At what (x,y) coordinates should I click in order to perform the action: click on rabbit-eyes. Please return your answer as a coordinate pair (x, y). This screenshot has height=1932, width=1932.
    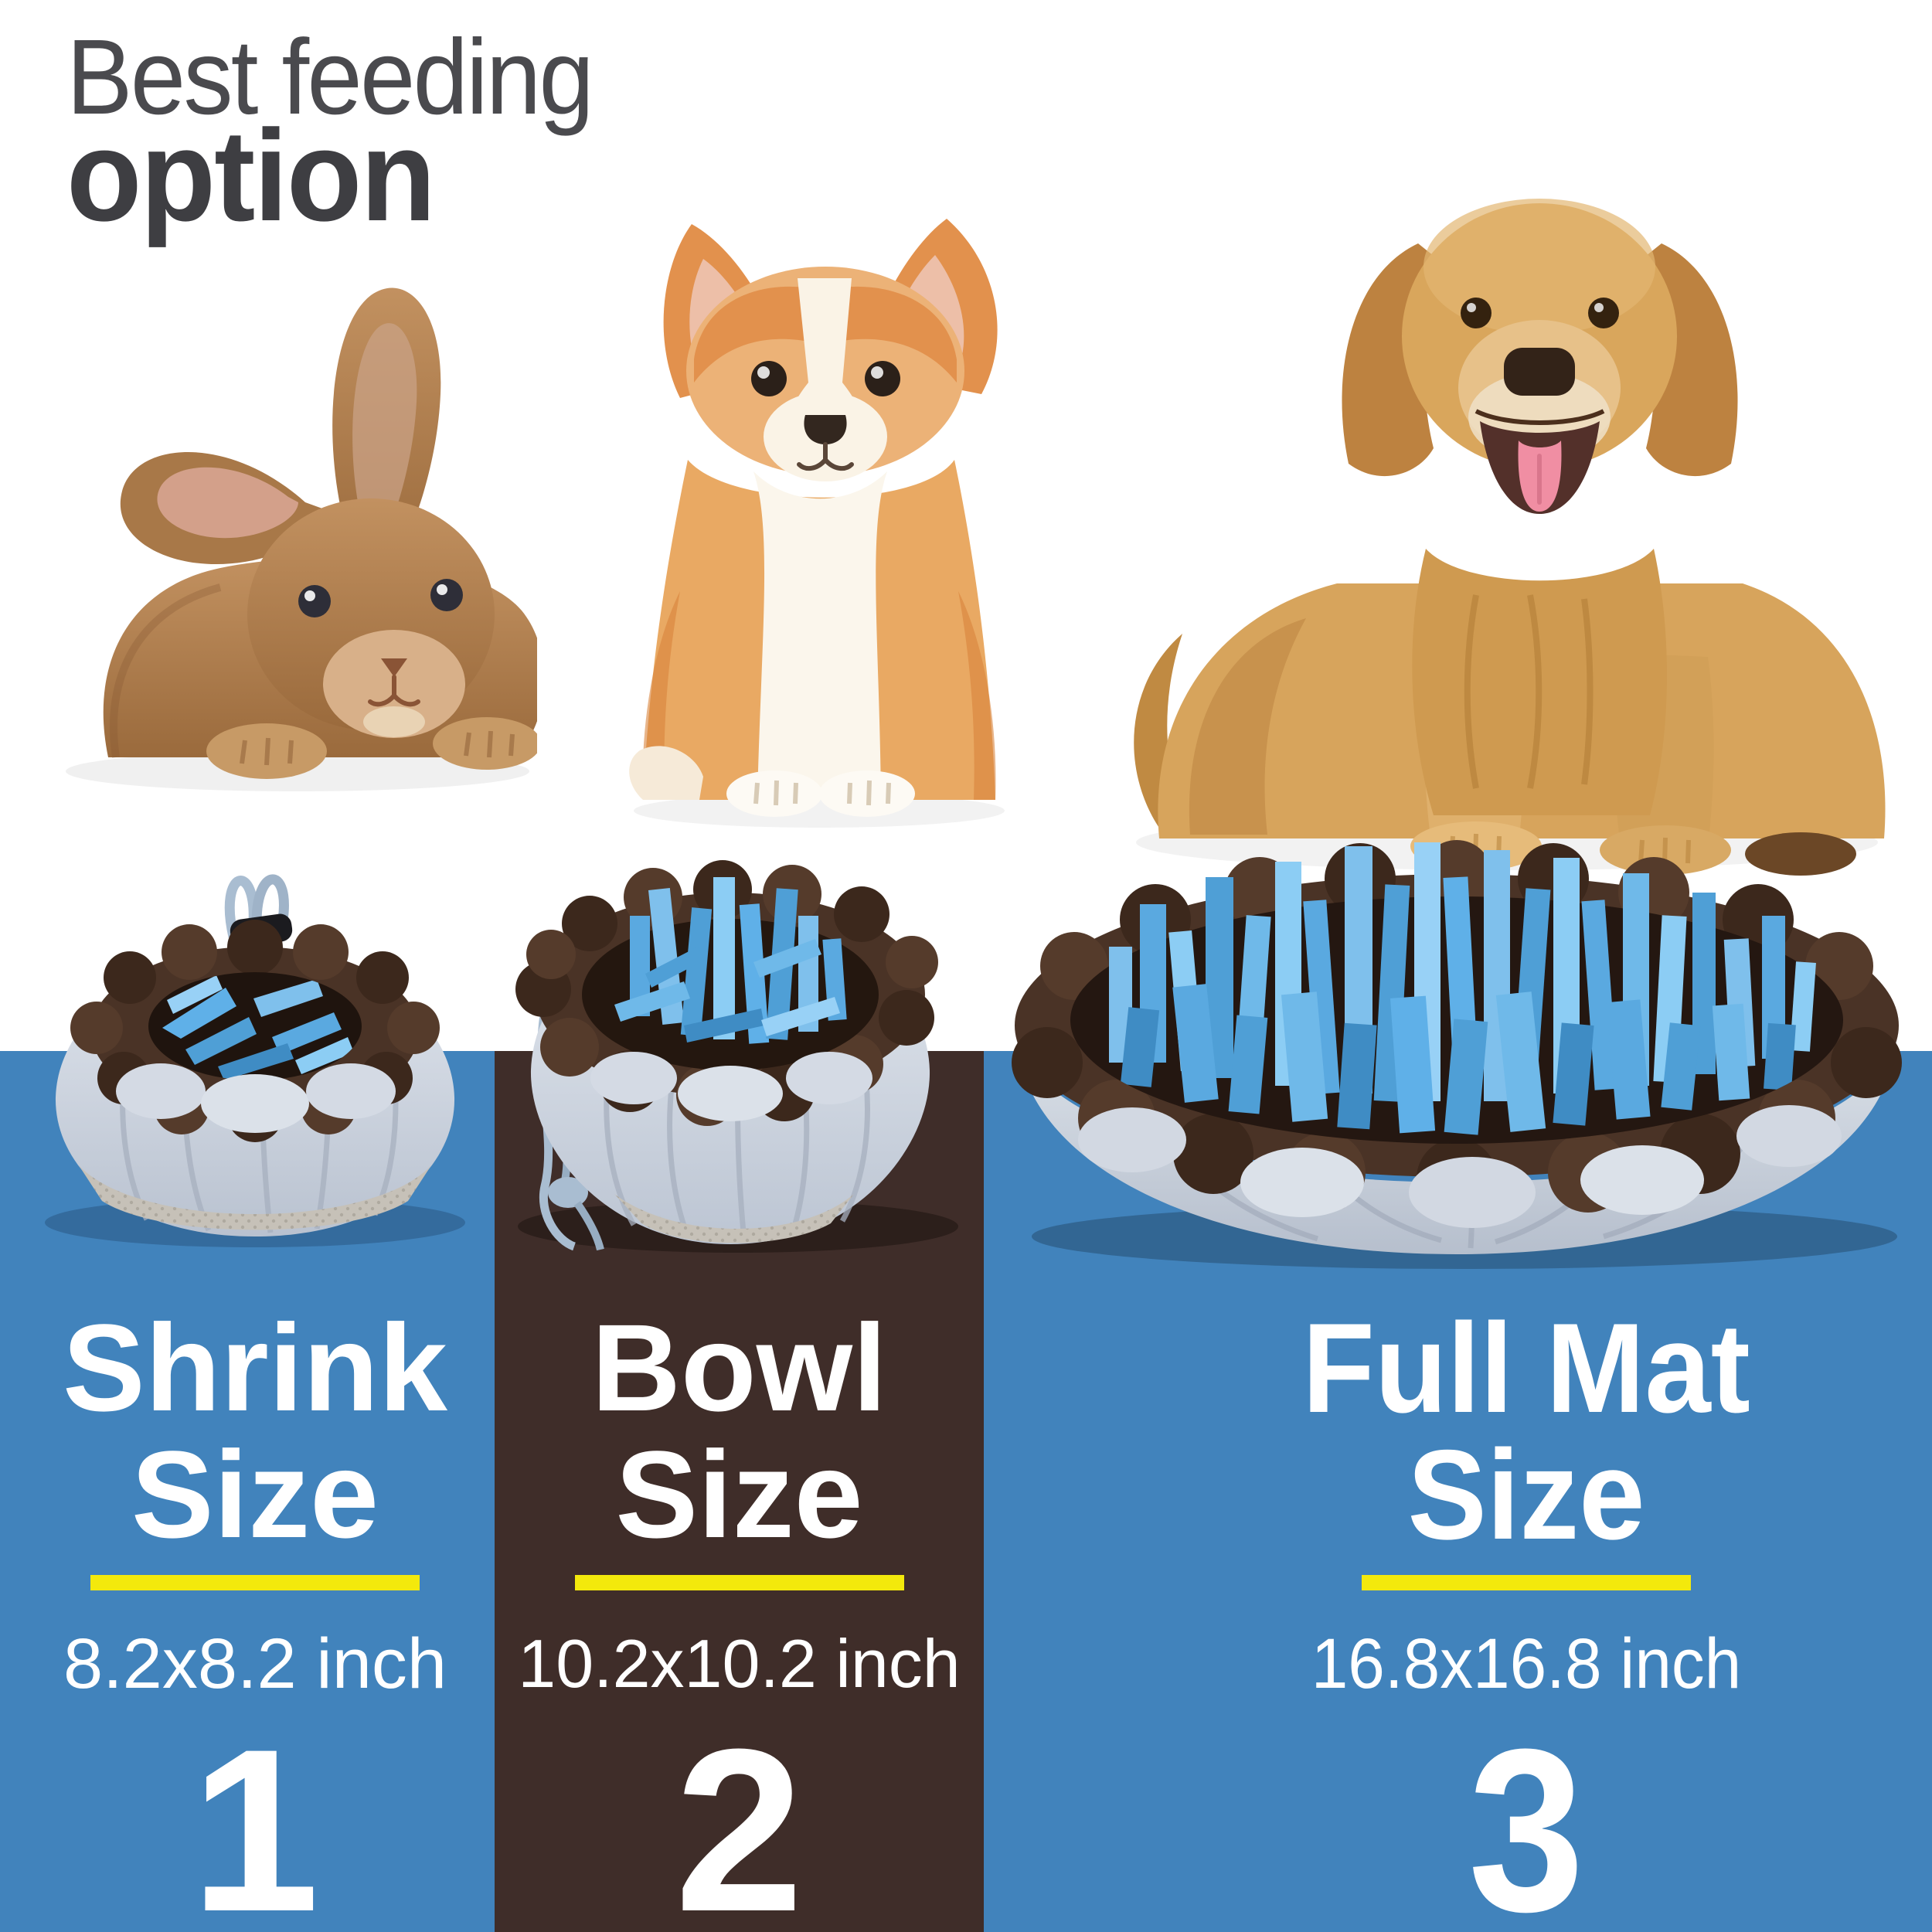
    Looking at the image, I should click on (381, 598).